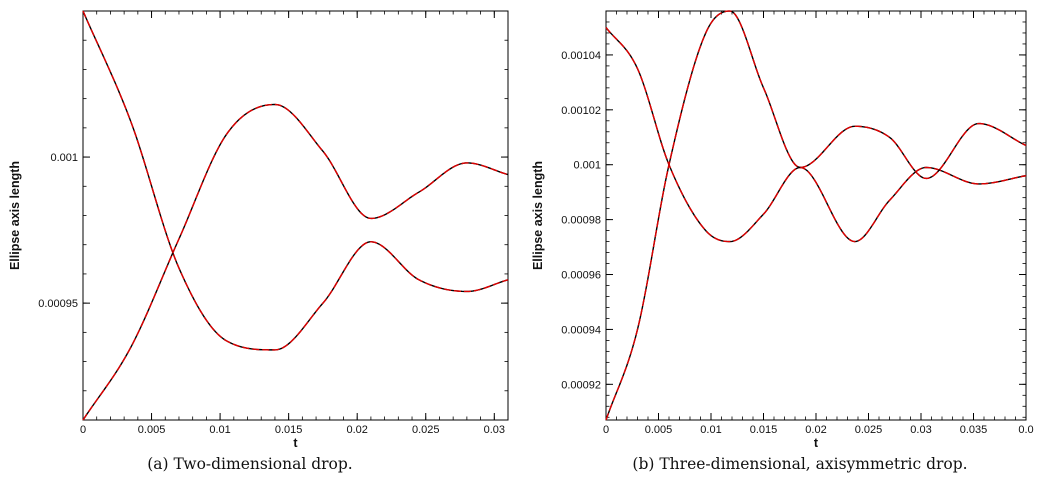 This screenshot has width=1037, height=492. What do you see at coordinates (58, 304) in the screenshot?
I see `y-tick-label: 0.00095` at bounding box center [58, 304].